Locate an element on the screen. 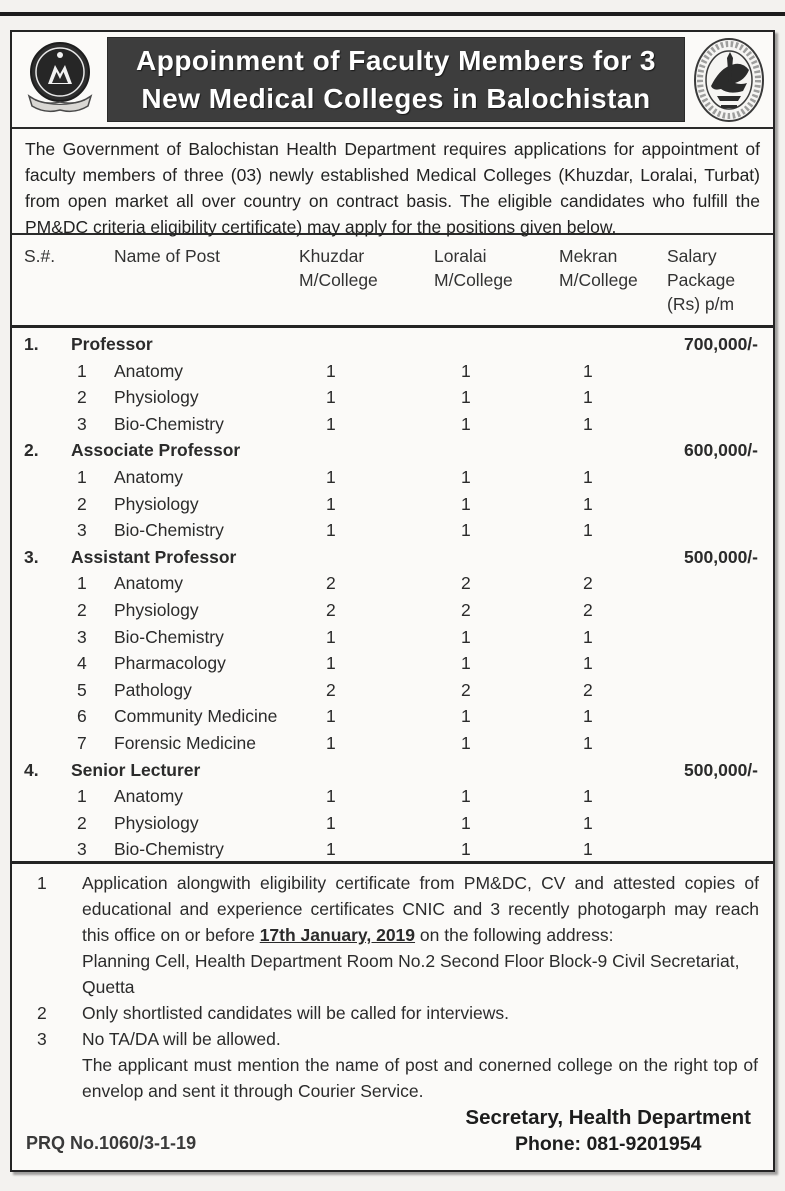 The width and height of the screenshot is (785, 1191). ad-title-line1: Appoinment of Faculty Members for 3 is located at coordinates (396, 60).